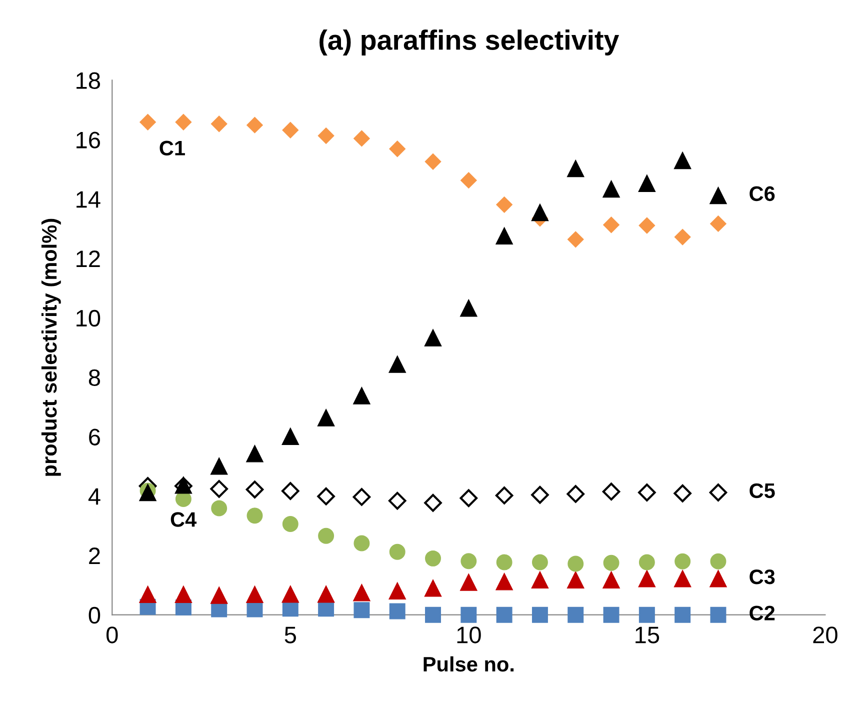 Image resolution: width=856 pixels, height=710 pixels. What do you see at coordinates (94, 556) in the screenshot?
I see `y-tick-label: 2` at bounding box center [94, 556].